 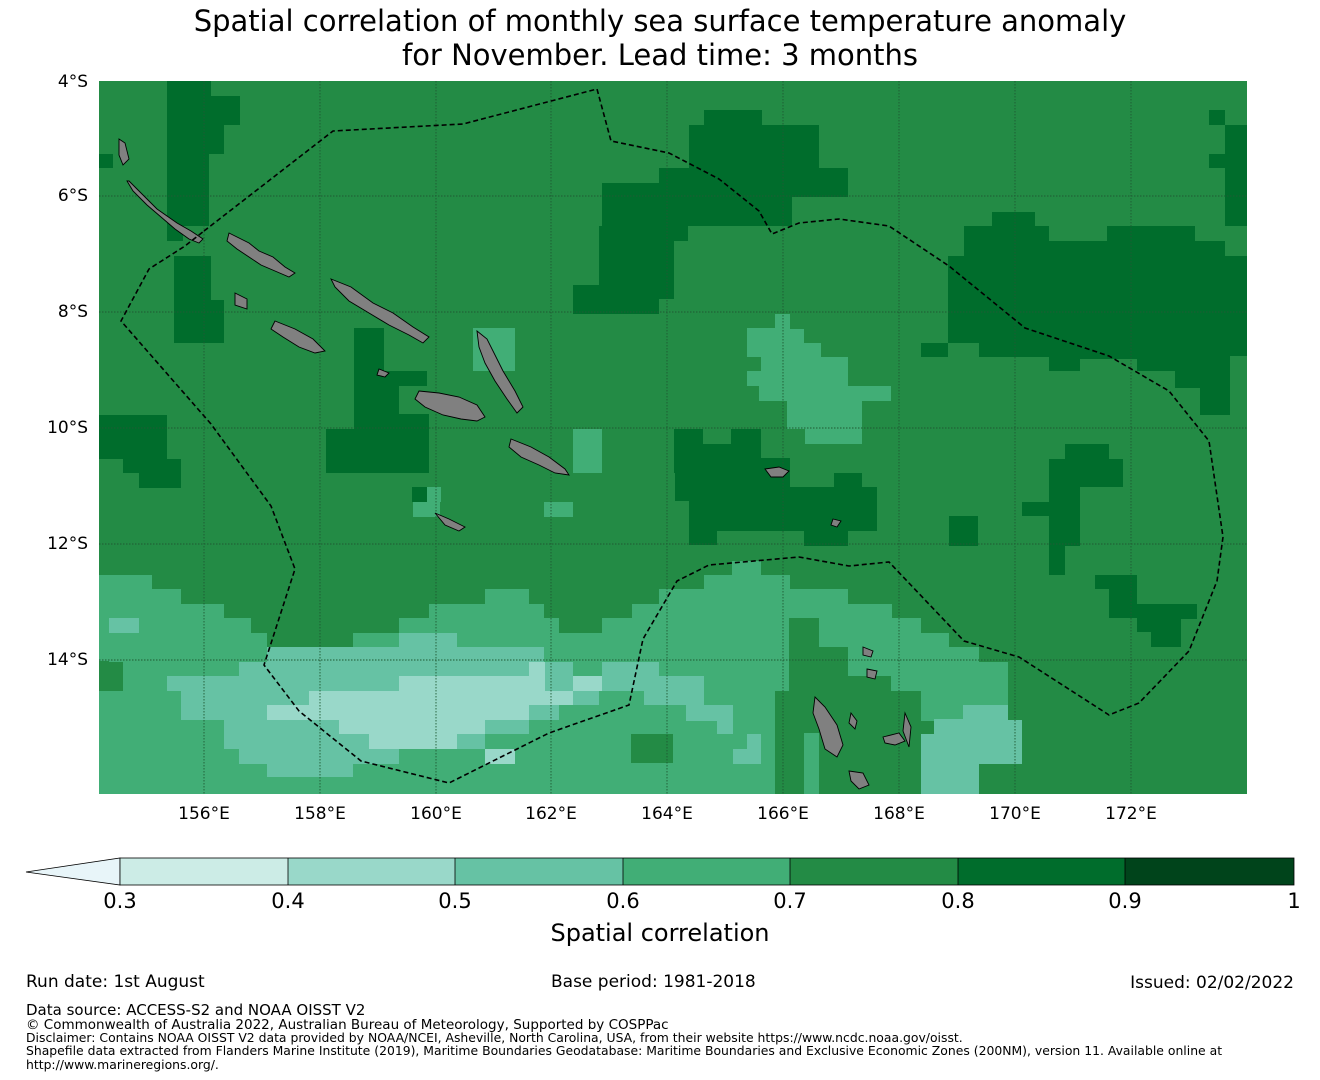 What do you see at coordinates (204, 814) in the screenshot?
I see `lon-label-156e: 156°E` at bounding box center [204, 814].